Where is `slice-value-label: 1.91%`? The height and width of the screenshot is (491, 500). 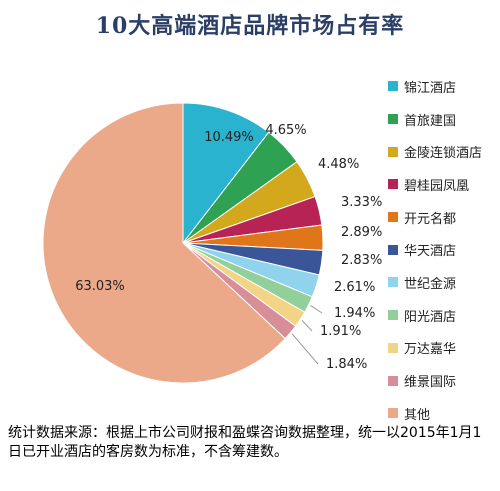
slice-value-label: 1.91% is located at coordinates (340, 331).